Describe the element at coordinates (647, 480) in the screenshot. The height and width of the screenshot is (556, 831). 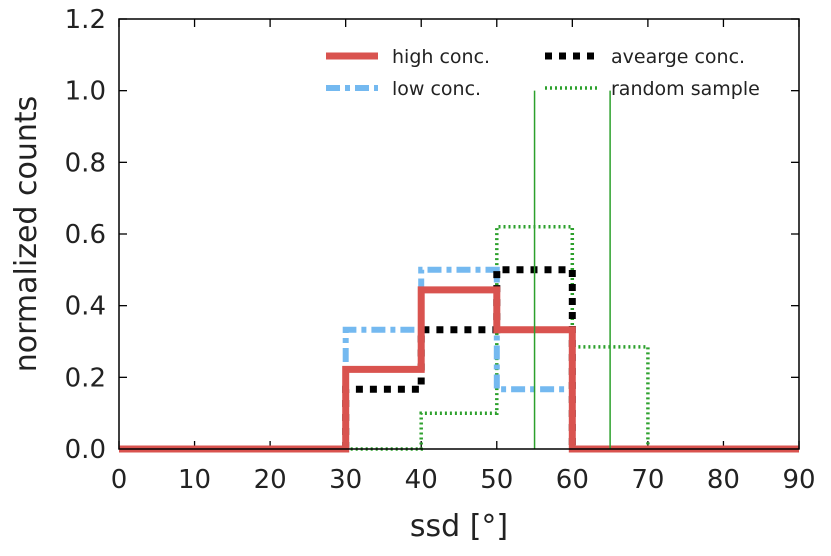
I see `x-tick-label: 70` at that location.